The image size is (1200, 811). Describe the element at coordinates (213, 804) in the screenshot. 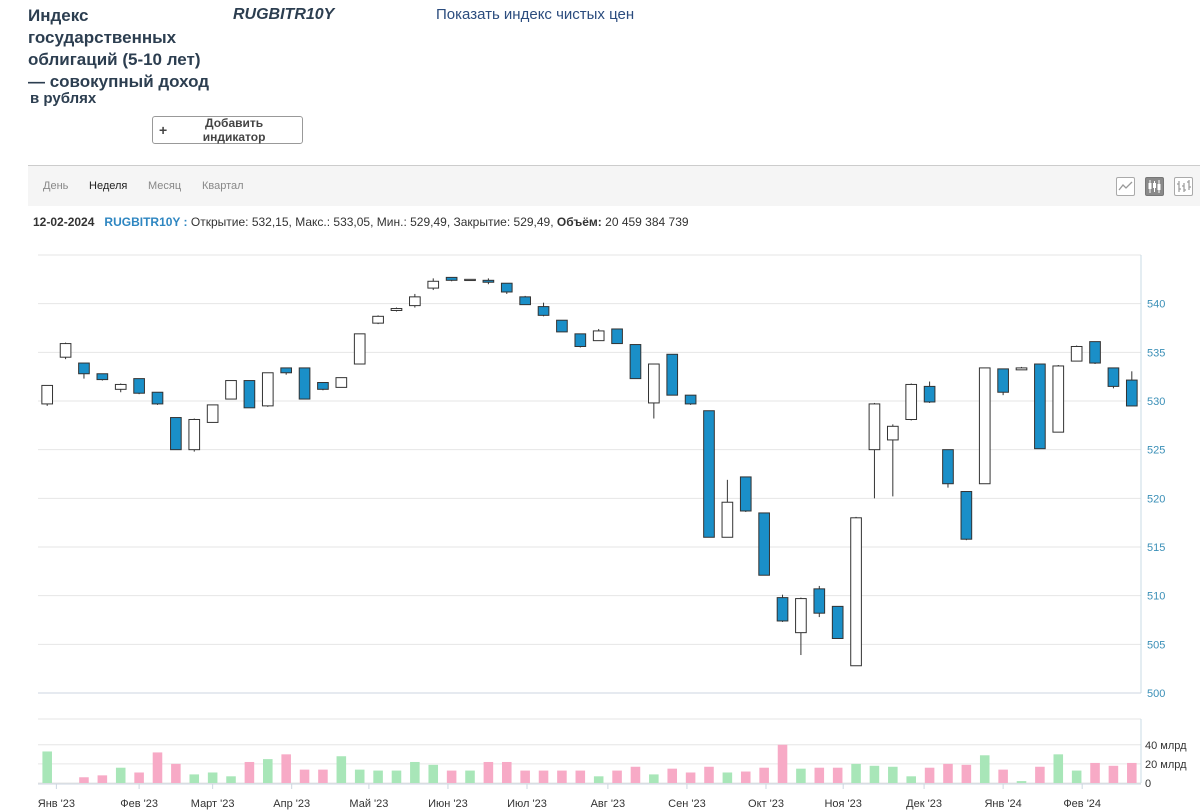

I see `month-label: Март '23` at that location.